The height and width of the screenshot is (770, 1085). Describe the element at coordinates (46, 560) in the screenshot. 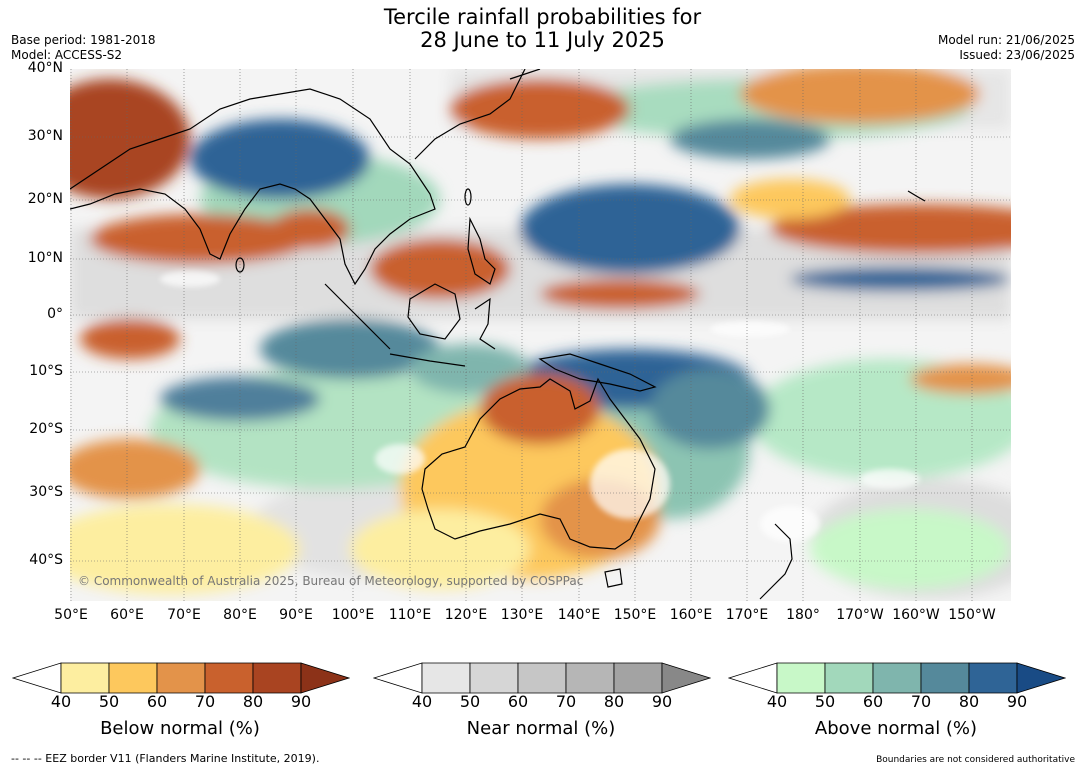

I see `lat-tick-label: 40°S` at that location.